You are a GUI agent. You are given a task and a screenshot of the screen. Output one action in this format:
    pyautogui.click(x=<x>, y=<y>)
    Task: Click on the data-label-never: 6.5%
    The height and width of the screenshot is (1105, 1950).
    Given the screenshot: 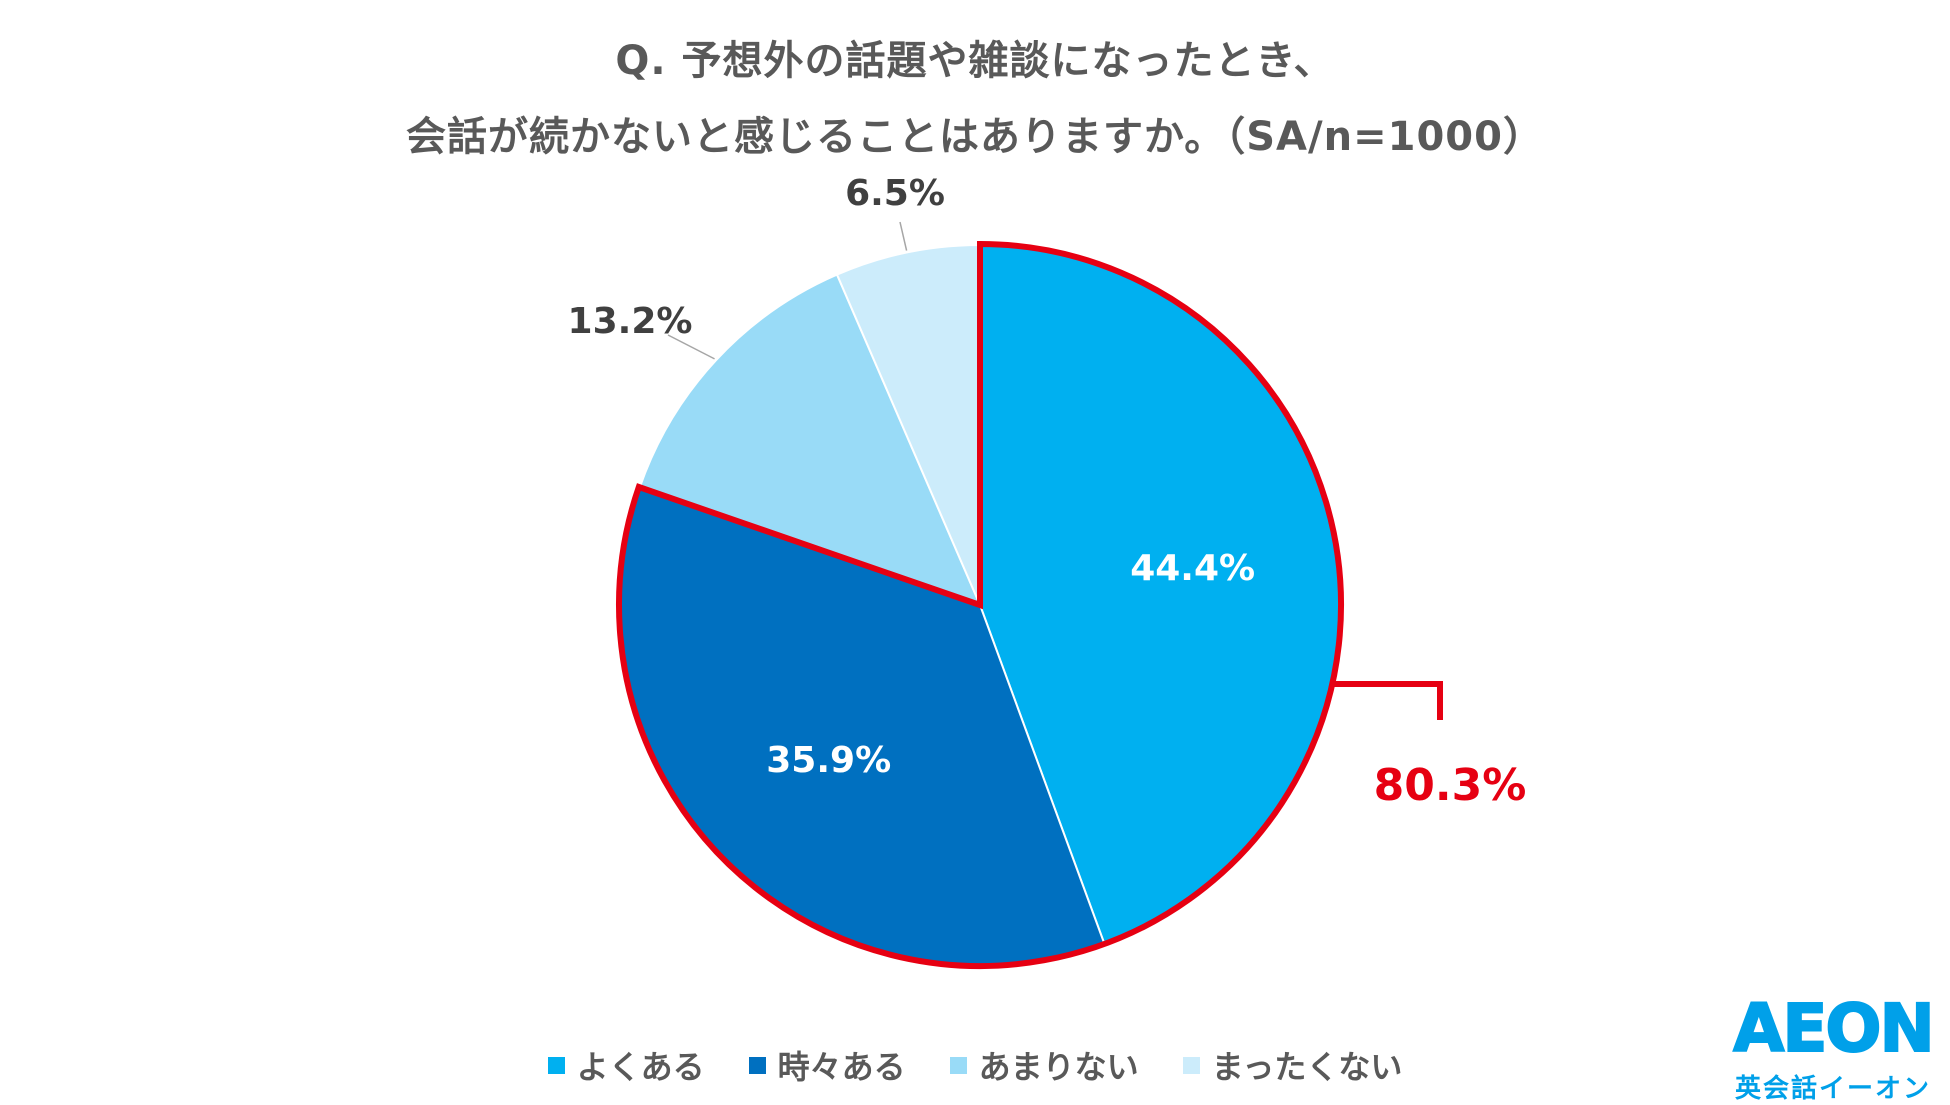 What is the action you would take?
    pyautogui.click(x=895, y=193)
    